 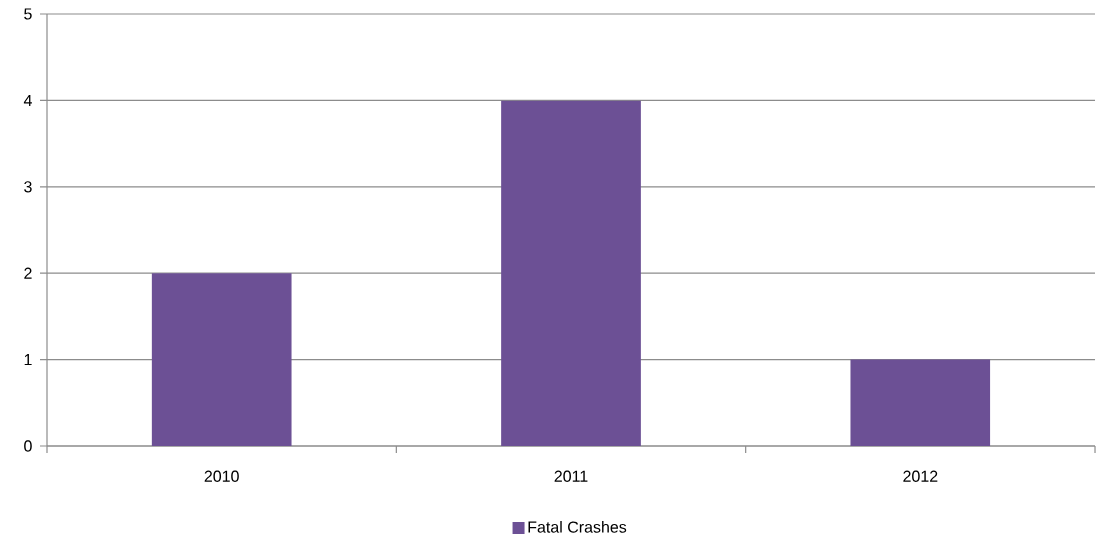 I want to click on y-tick-label: 4, so click(x=27, y=100).